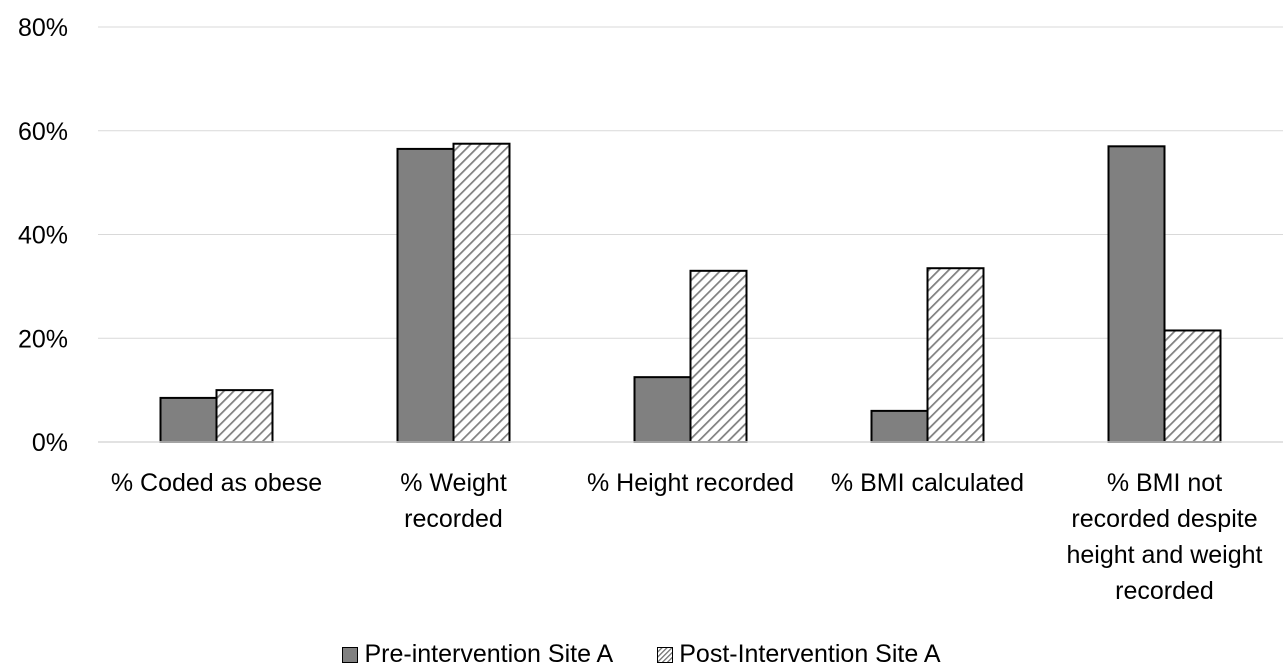 This screenshot has width=1283, height=669. What do you see at coordinates (43, 28) in the screenshot?
I see `y-tick-label: 80%` at bounding box center [43, 28].